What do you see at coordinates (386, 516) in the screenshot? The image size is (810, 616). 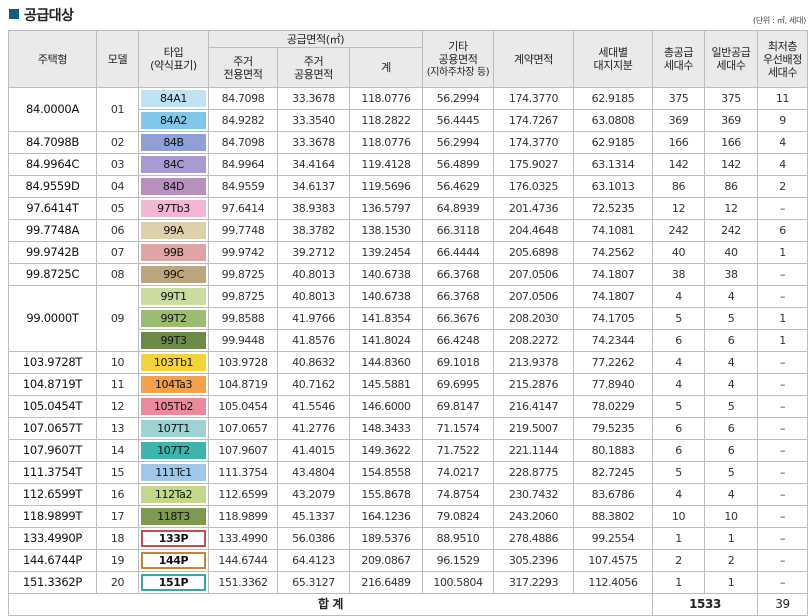 I see `cell-subtotal: 164.1236` at bounding box center [386, 516].